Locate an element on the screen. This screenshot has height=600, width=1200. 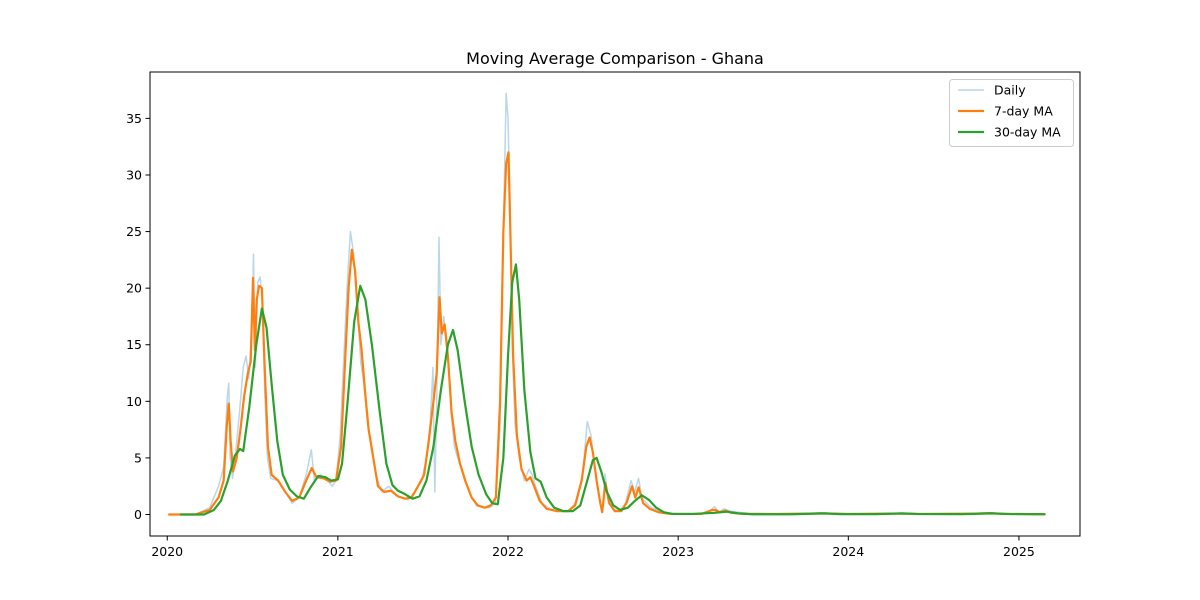
x-tick-label: 2024 is located at coordinates (848, 551).